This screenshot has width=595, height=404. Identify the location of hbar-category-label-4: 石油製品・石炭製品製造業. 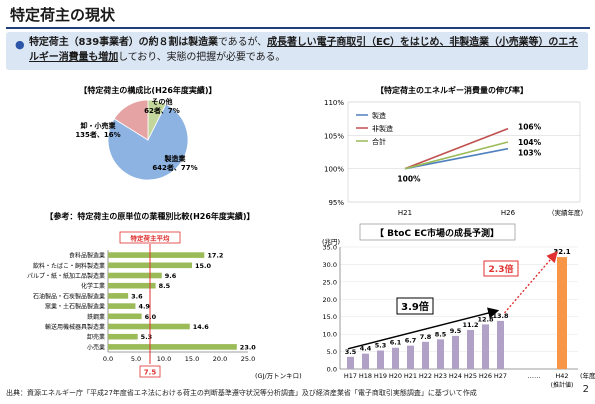
(69, 296).